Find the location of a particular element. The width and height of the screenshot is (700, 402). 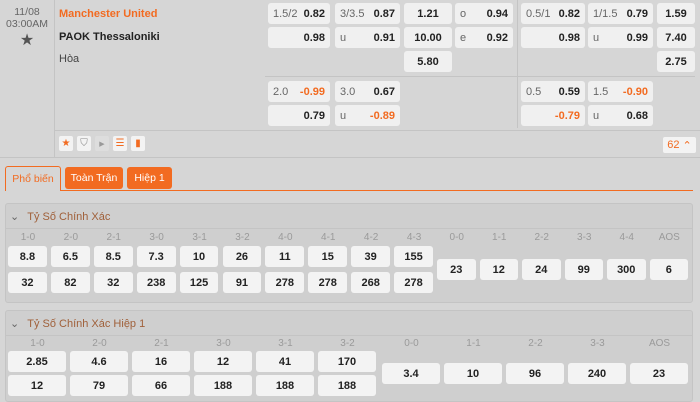

score-label: 2-2 is located at coordinates (535, 343).